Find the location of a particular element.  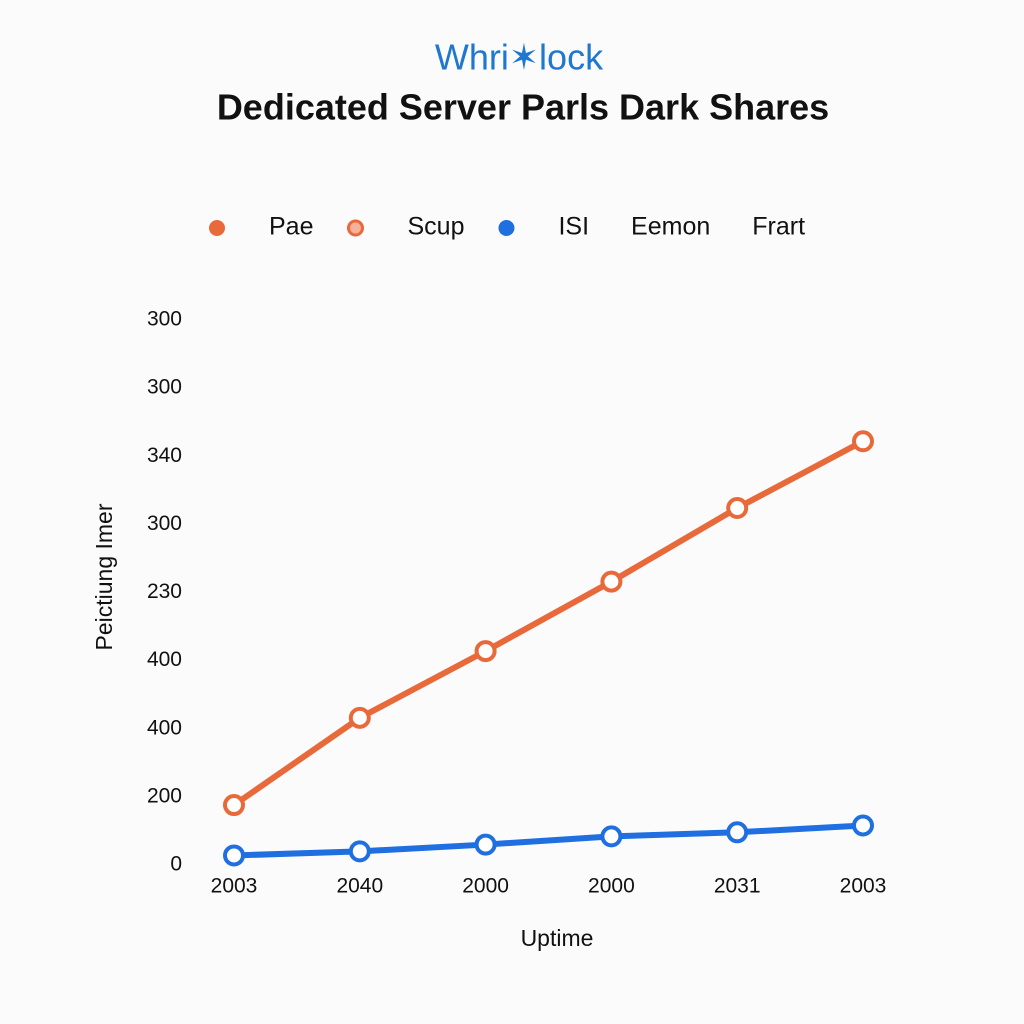

y-tick-label: 230 is located at coordinates (164, 591).